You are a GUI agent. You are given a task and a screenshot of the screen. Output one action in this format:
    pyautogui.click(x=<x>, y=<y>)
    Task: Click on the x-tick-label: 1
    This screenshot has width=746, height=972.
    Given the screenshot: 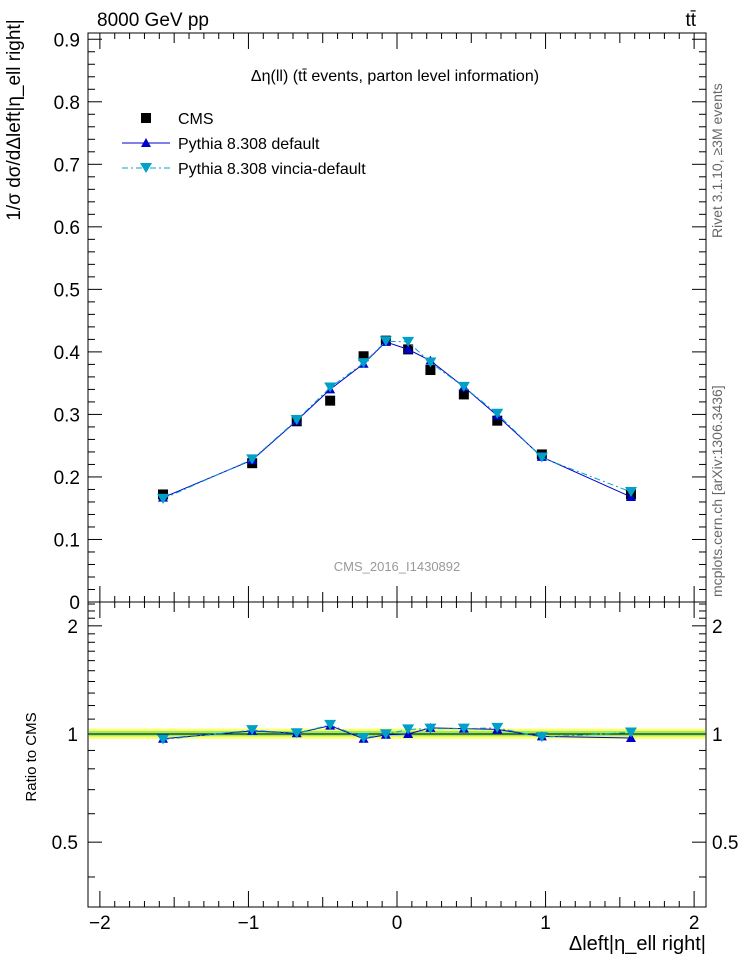 What is the action you would take?
    pyautogui.click(x=545, y=923)
    